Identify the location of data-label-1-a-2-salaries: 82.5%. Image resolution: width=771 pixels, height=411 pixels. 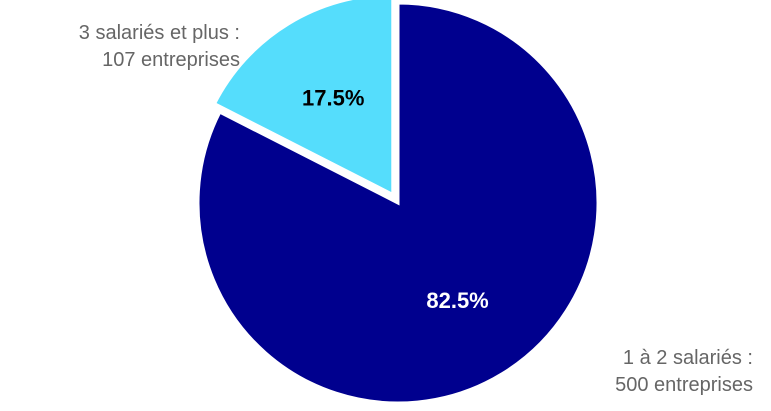
(457, 300).